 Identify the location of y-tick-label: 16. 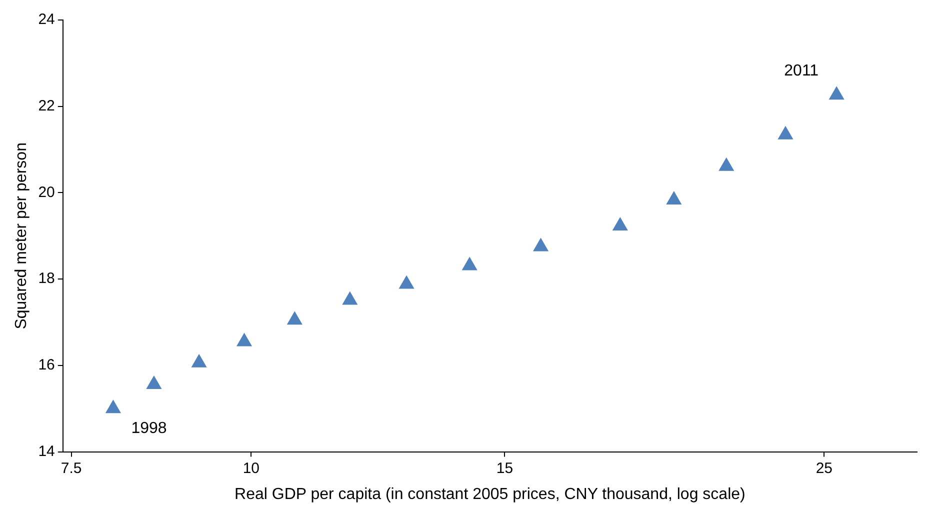
(46, 365).